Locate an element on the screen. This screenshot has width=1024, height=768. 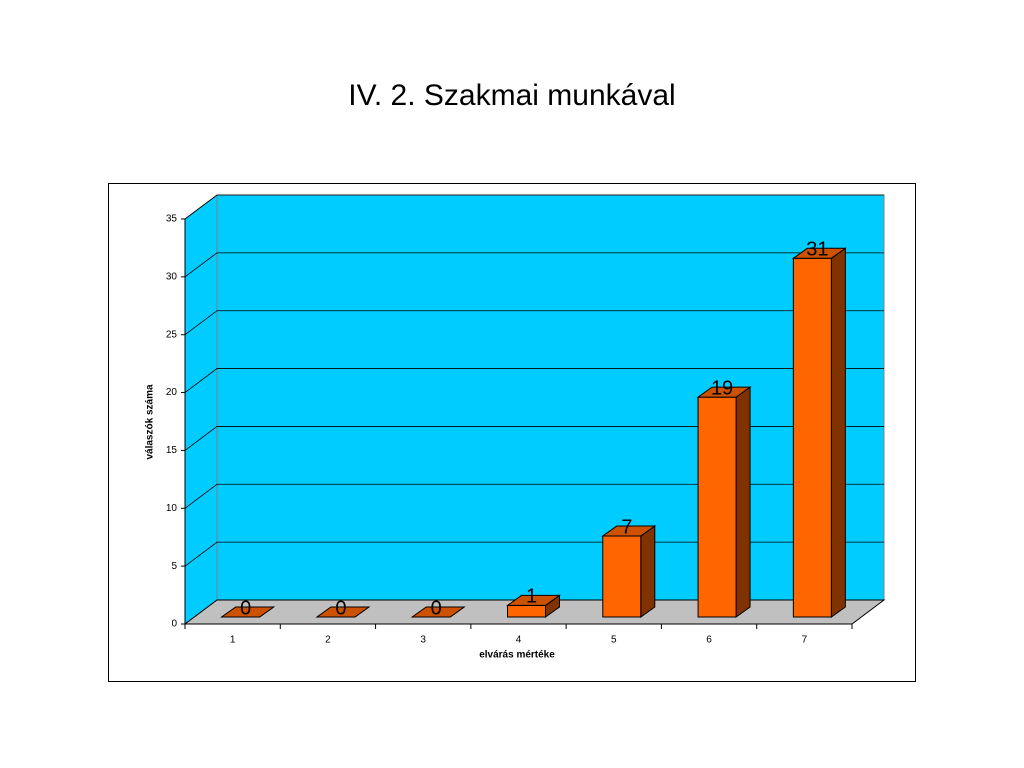
y-tick-label: 35 is located at coordinates (172, 219).